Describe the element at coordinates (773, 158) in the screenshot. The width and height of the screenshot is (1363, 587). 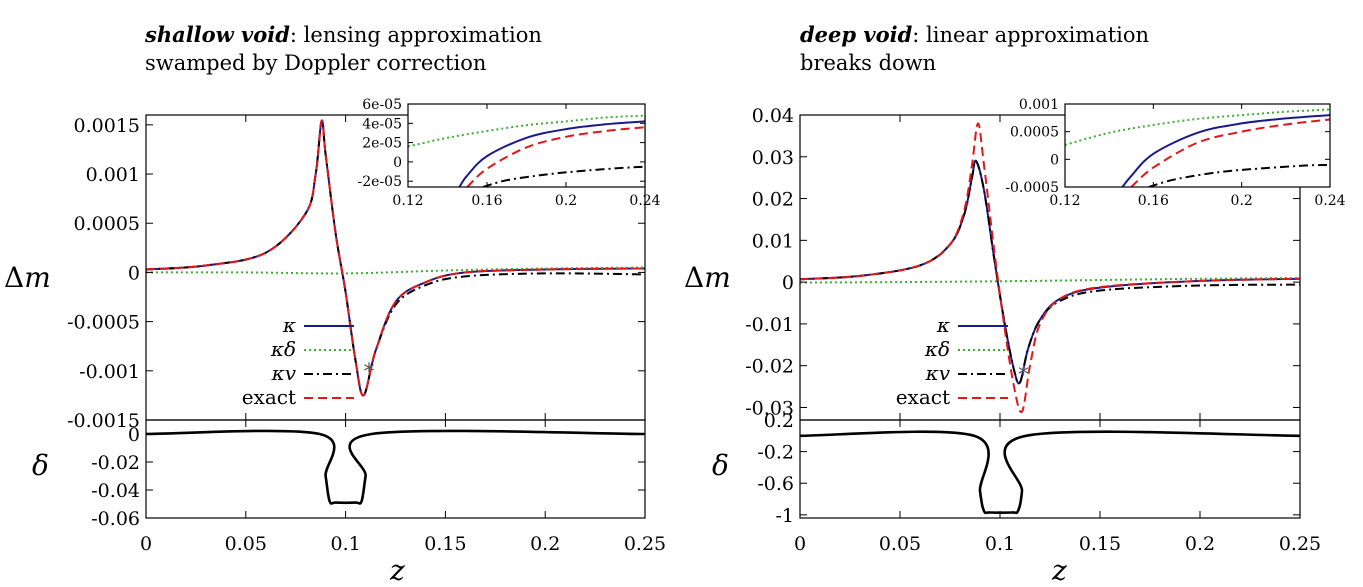
I see `y-tick-label: 0.03` at that location.